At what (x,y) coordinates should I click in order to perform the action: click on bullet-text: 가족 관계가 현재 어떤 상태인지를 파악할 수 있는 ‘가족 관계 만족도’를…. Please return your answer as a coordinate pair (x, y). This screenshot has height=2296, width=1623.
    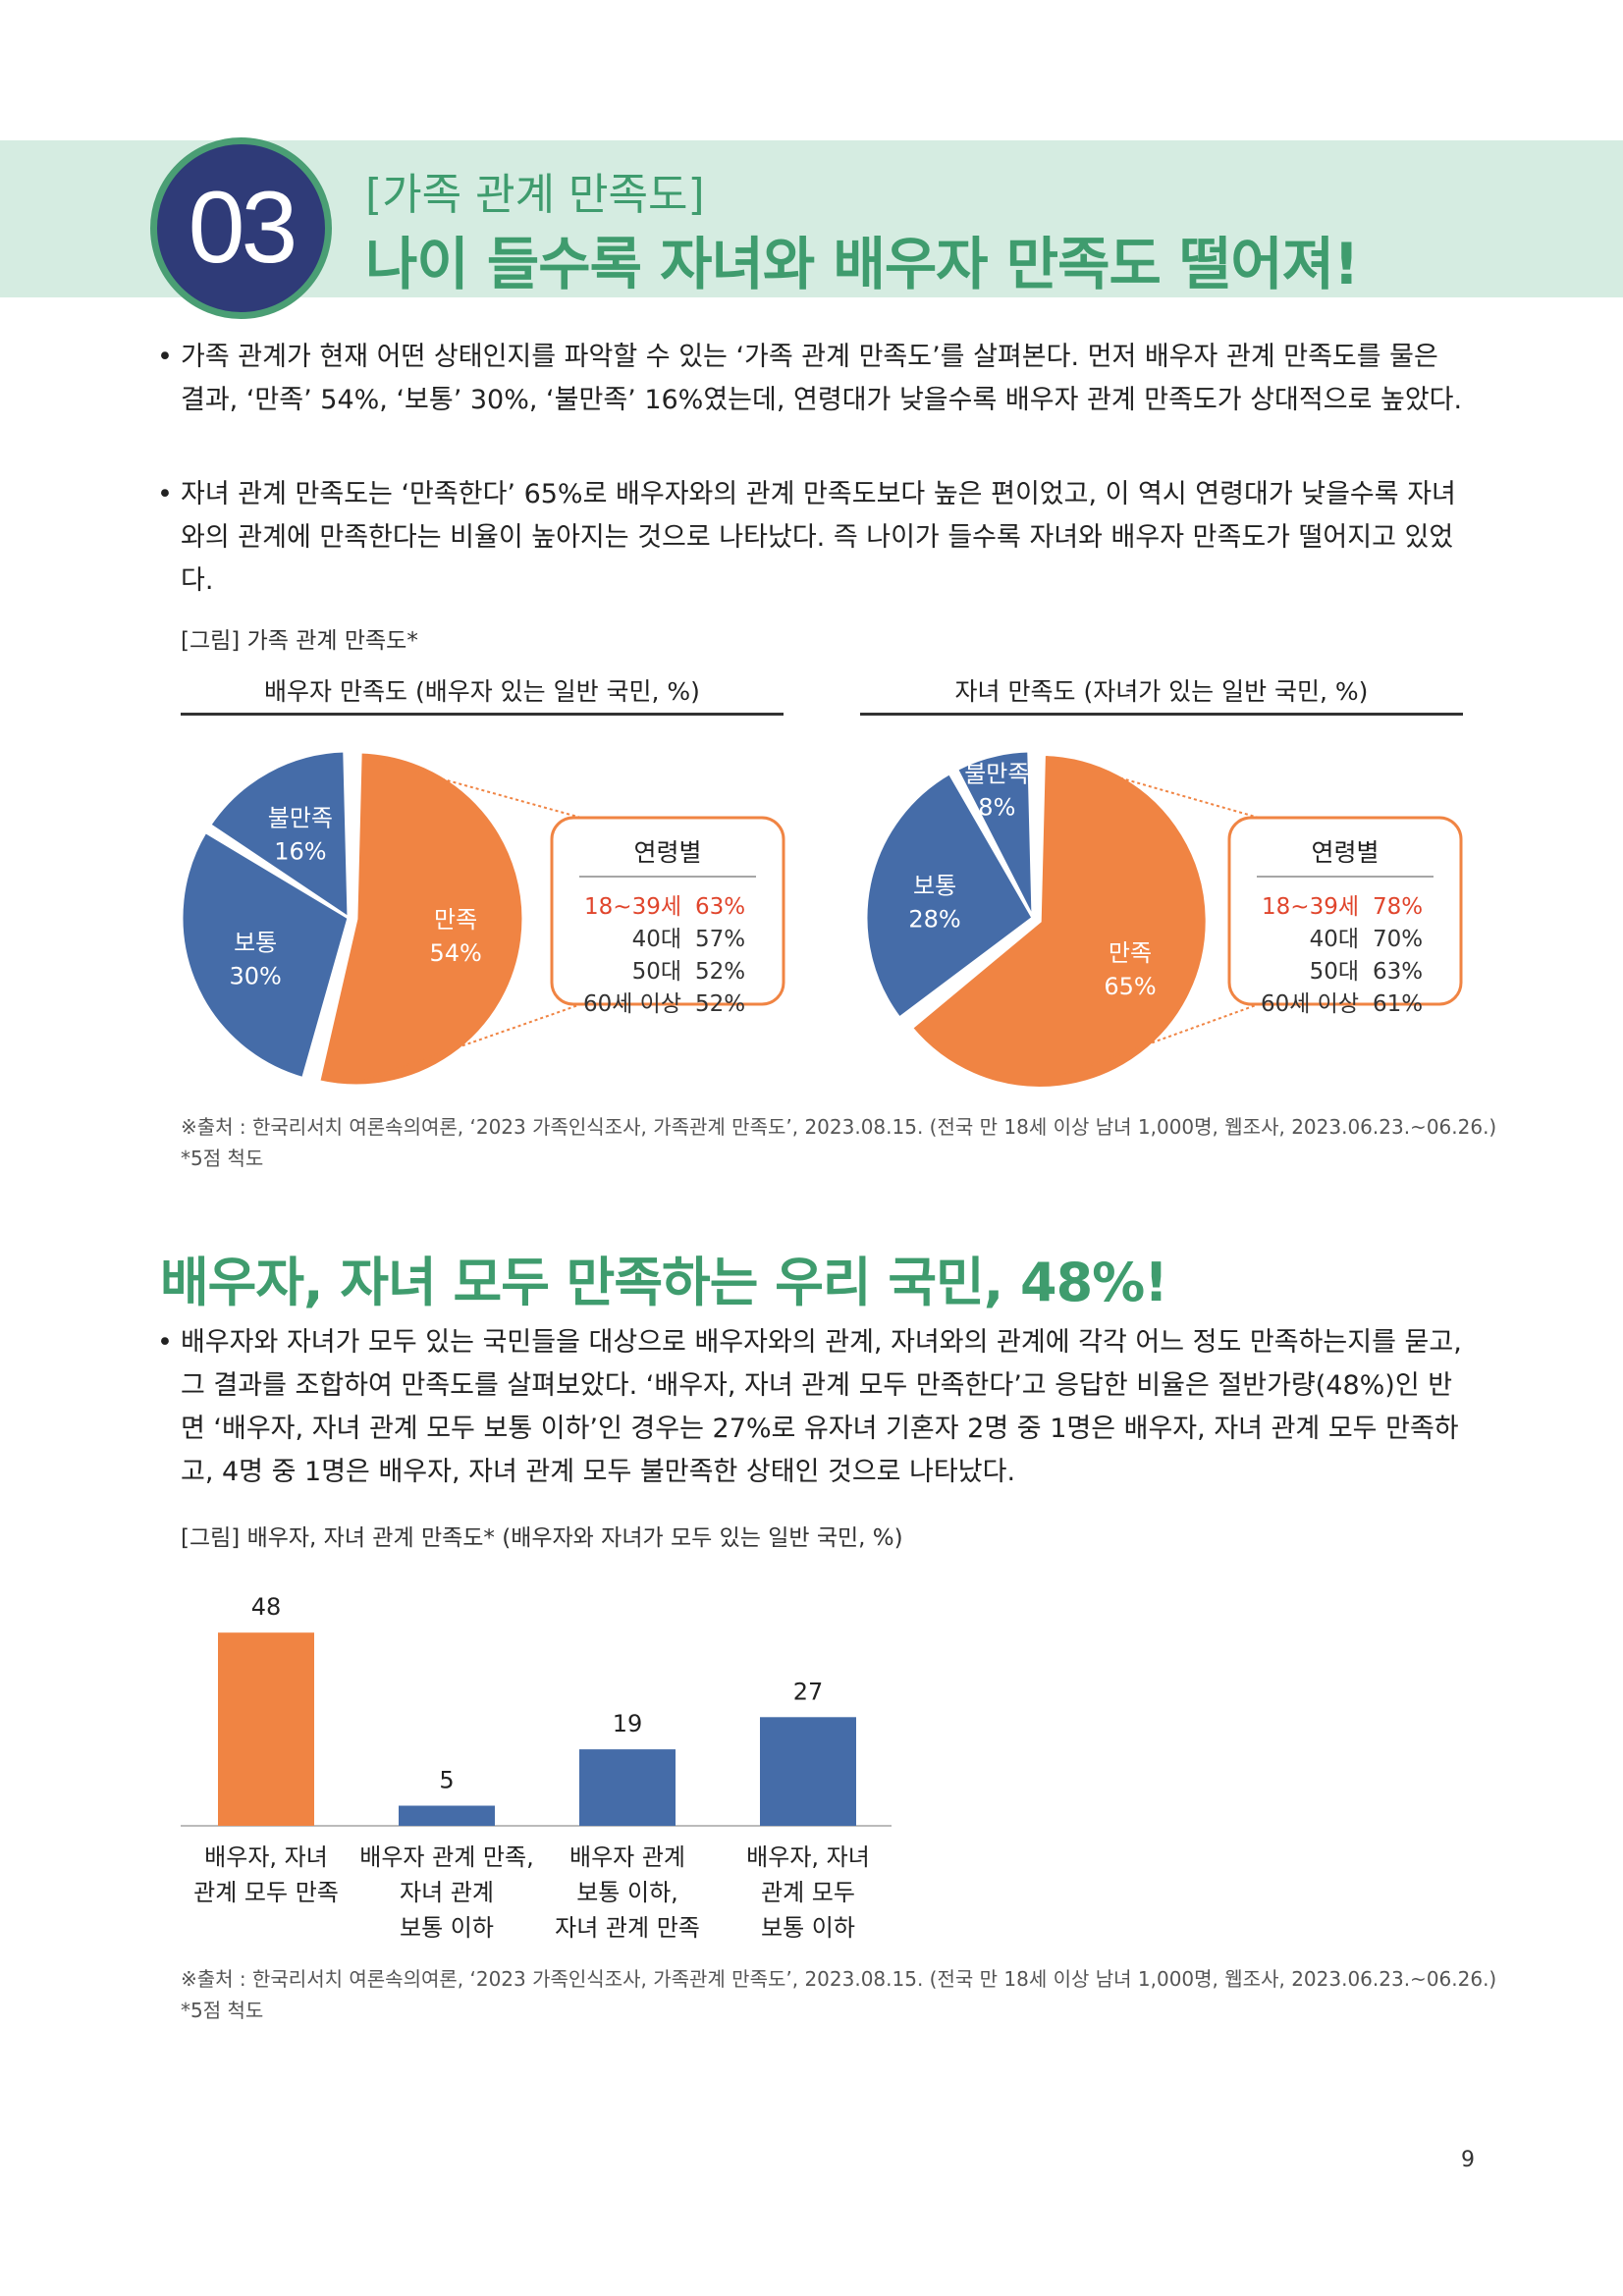
    Looking at the image, I should click on (822, 378).